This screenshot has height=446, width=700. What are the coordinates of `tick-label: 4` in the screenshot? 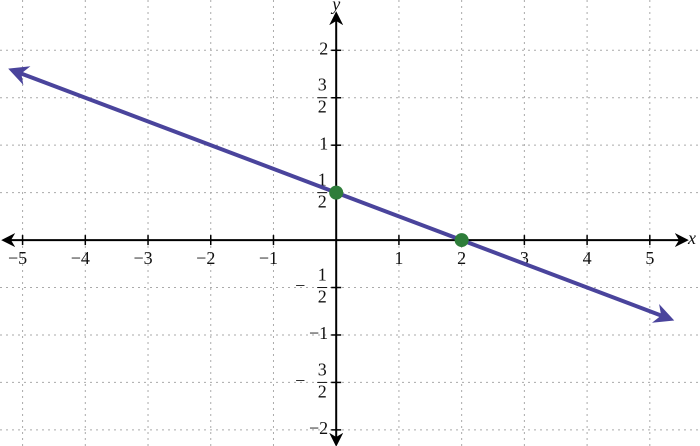 It's located at (587, 258).